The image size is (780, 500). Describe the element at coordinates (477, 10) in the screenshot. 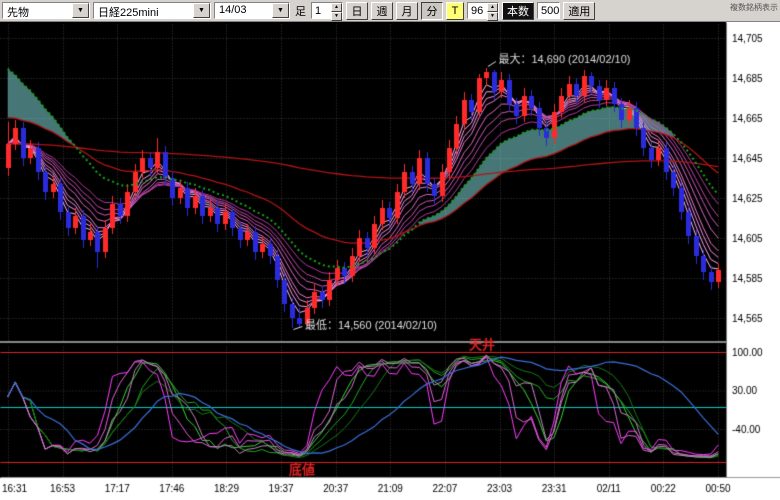

I see `bars-visible-value: 96` at that location.